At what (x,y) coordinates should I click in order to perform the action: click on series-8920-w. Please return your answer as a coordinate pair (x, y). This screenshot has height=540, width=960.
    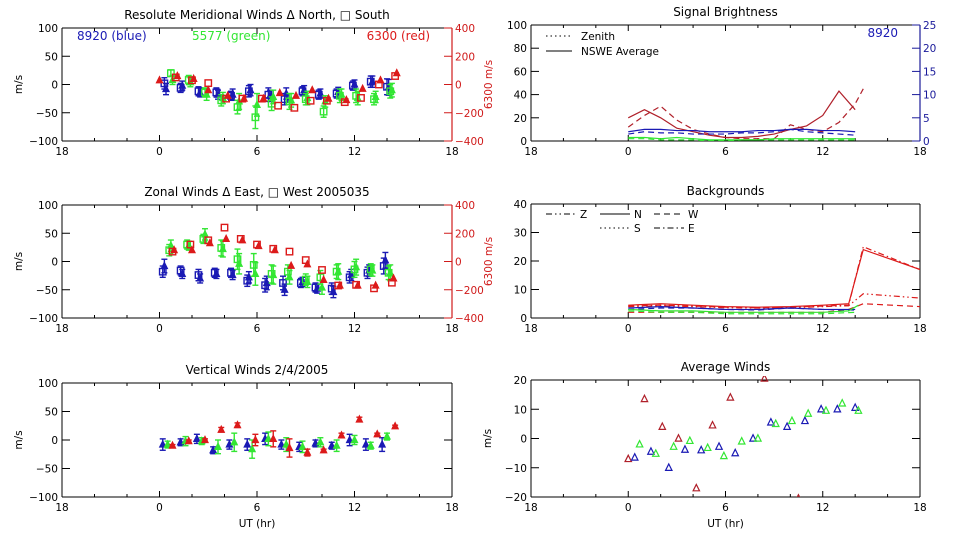
    Looking at the image, I should click on (742, 309).